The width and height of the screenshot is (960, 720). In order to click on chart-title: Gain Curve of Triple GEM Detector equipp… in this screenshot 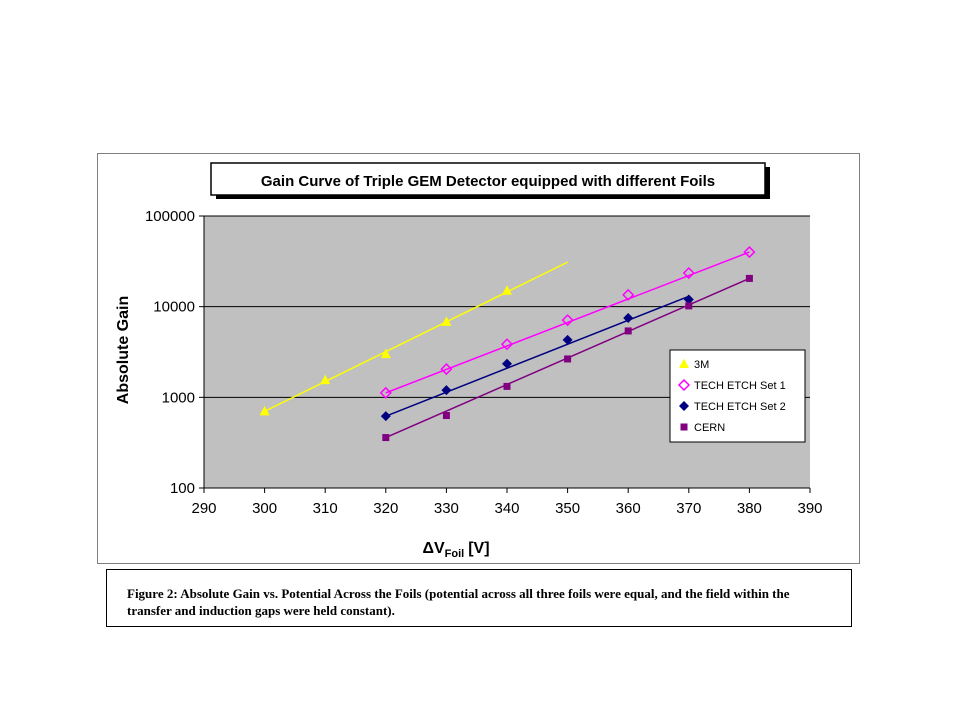, I will do `click(488, 181)`.